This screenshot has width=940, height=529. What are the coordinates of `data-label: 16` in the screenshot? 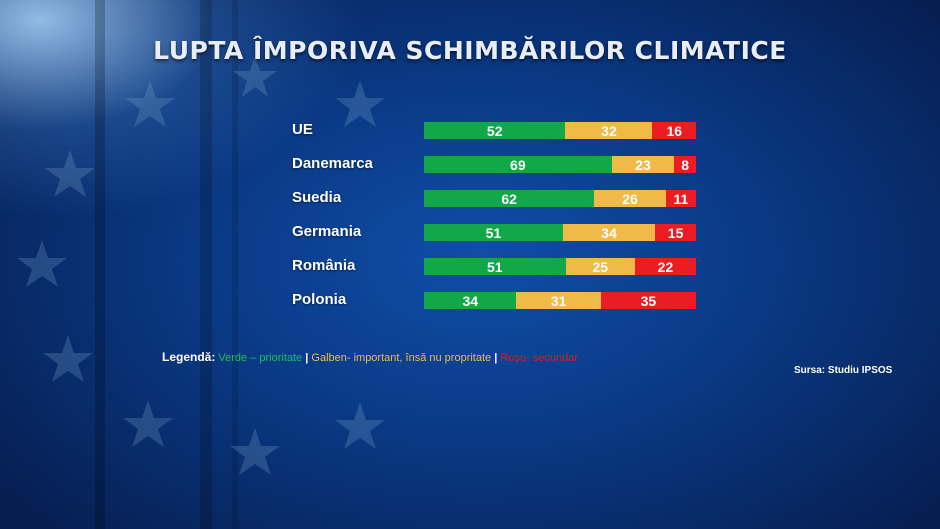 It's located at (674, 130).